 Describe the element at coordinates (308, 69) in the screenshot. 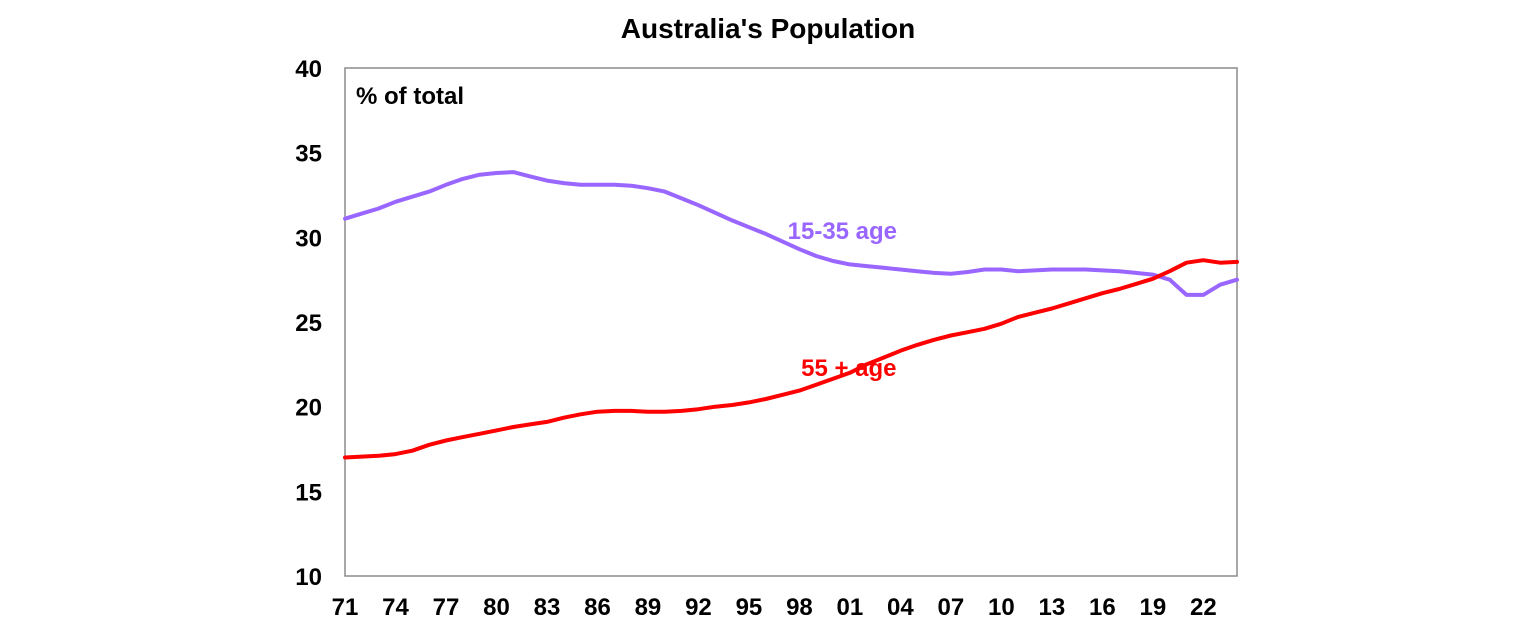

I see `y-tick-label: 40` at that location.